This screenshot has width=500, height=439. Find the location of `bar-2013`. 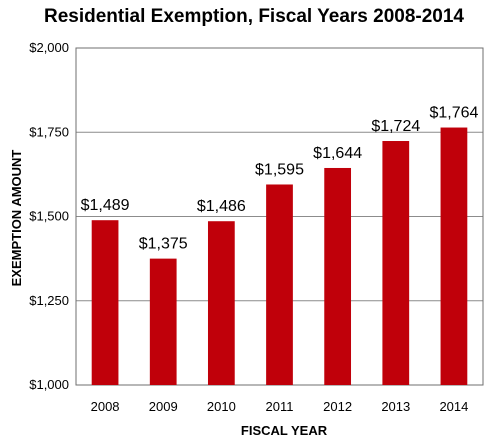

bar-2013 is located at coordinates (396, 263).